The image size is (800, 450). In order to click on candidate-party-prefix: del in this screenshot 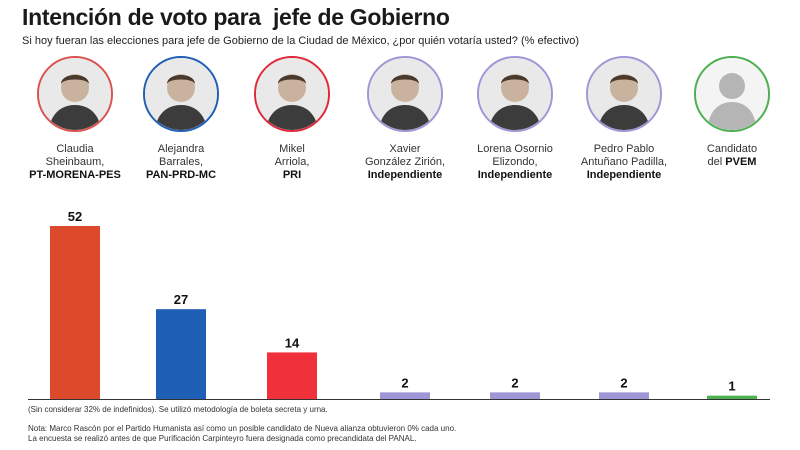, I will do `click(716, 162)`.